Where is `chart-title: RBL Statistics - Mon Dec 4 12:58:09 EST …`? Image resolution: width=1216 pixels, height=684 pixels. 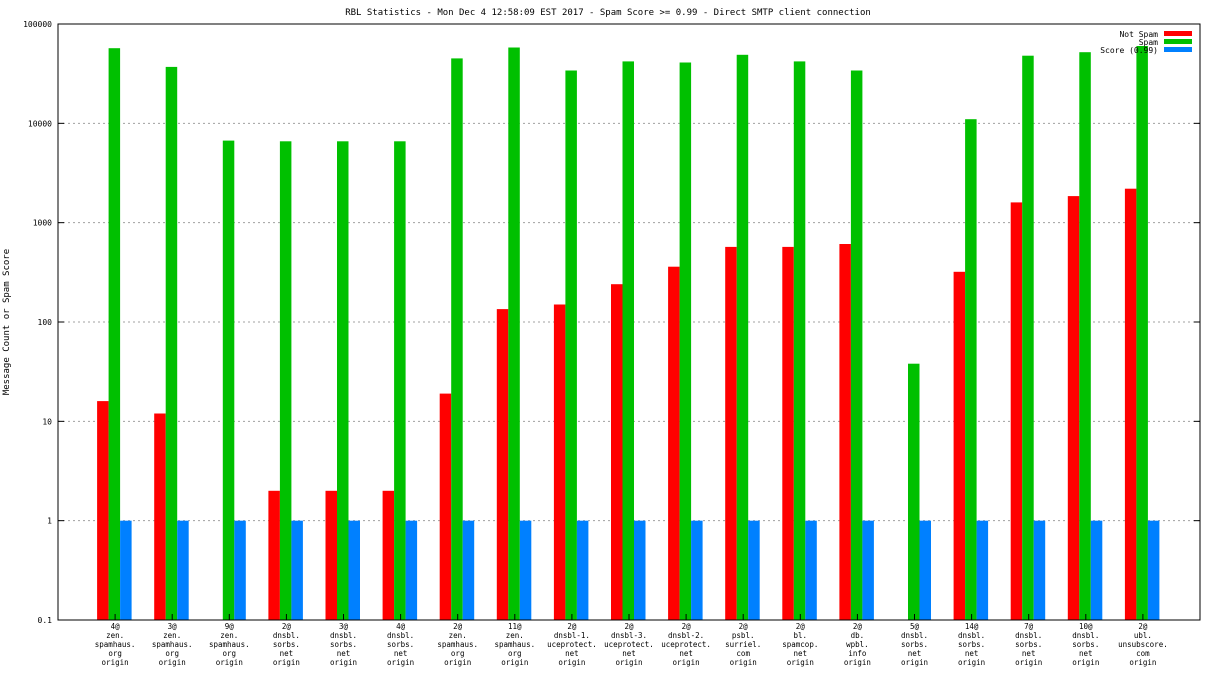
chart-title: RBL Statistics - Mon Dec 4 12:58:09 EST … is located at coordinates (608, 13).